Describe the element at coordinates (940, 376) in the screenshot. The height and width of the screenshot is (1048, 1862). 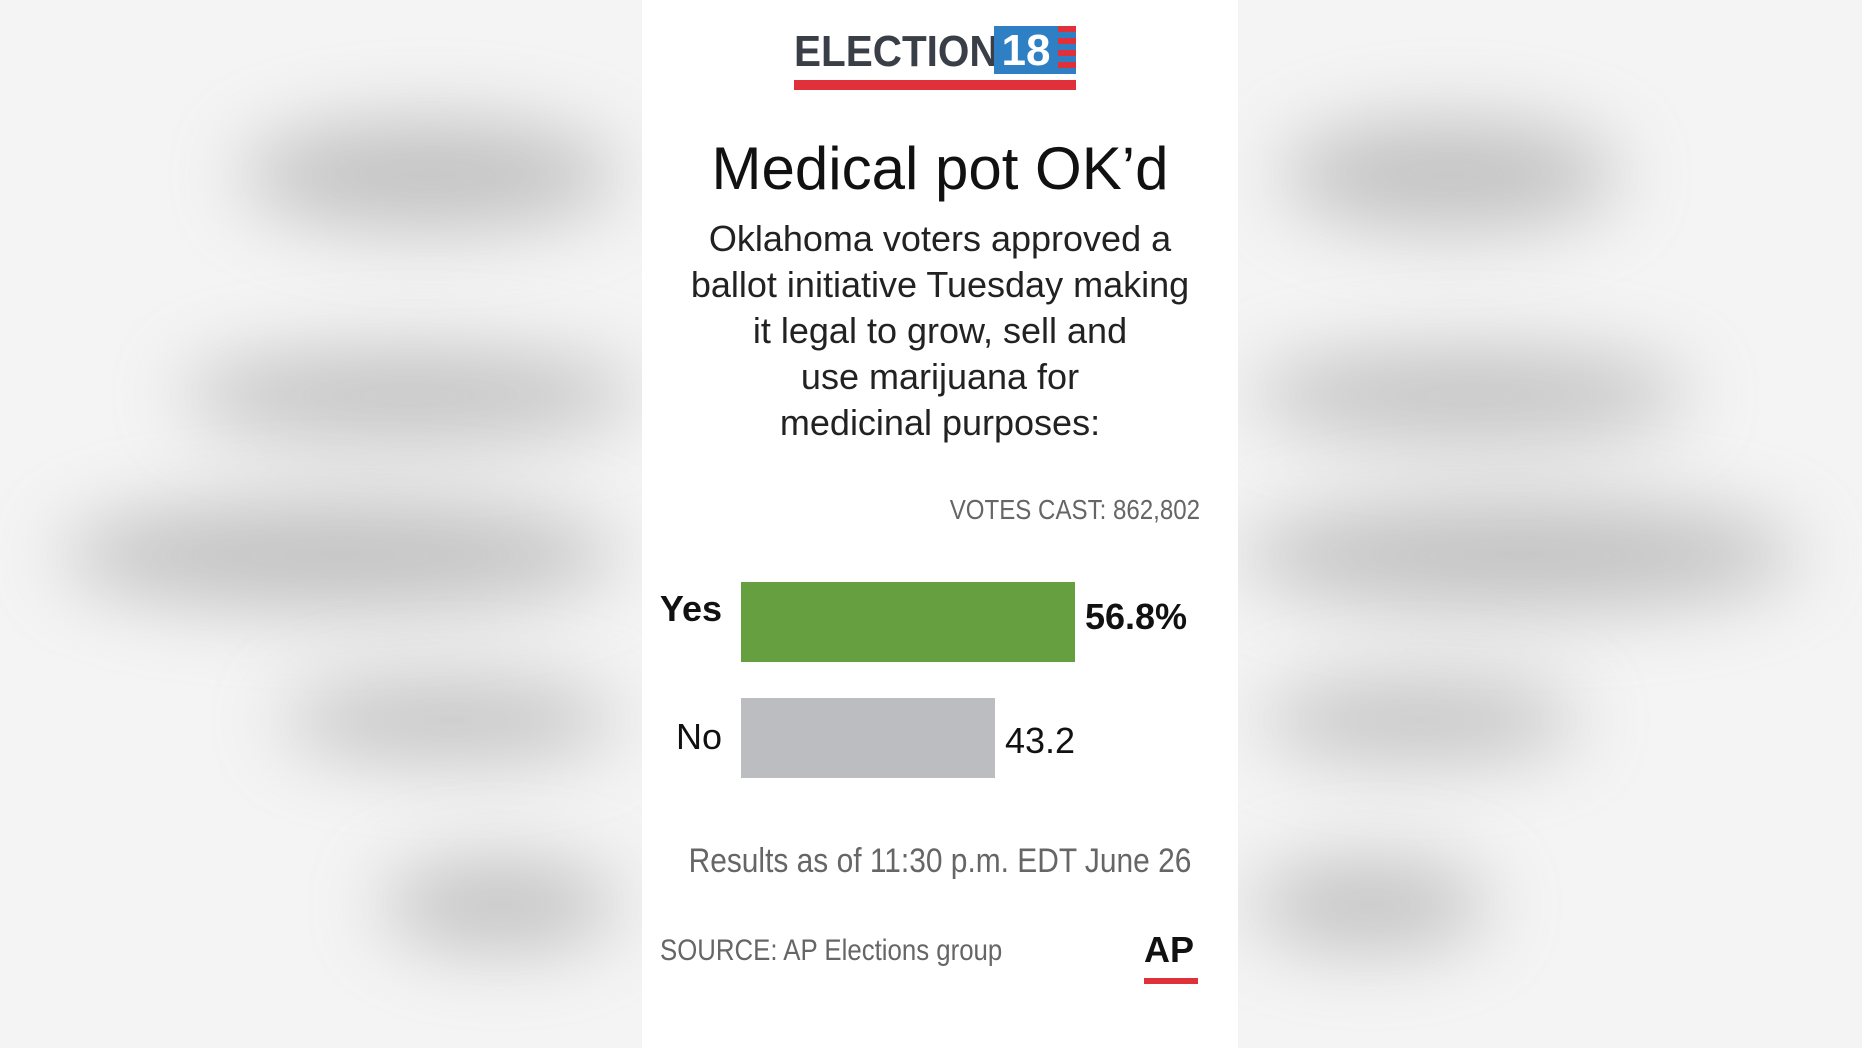
I see `subtitle-line: use marijuana for` at that location.